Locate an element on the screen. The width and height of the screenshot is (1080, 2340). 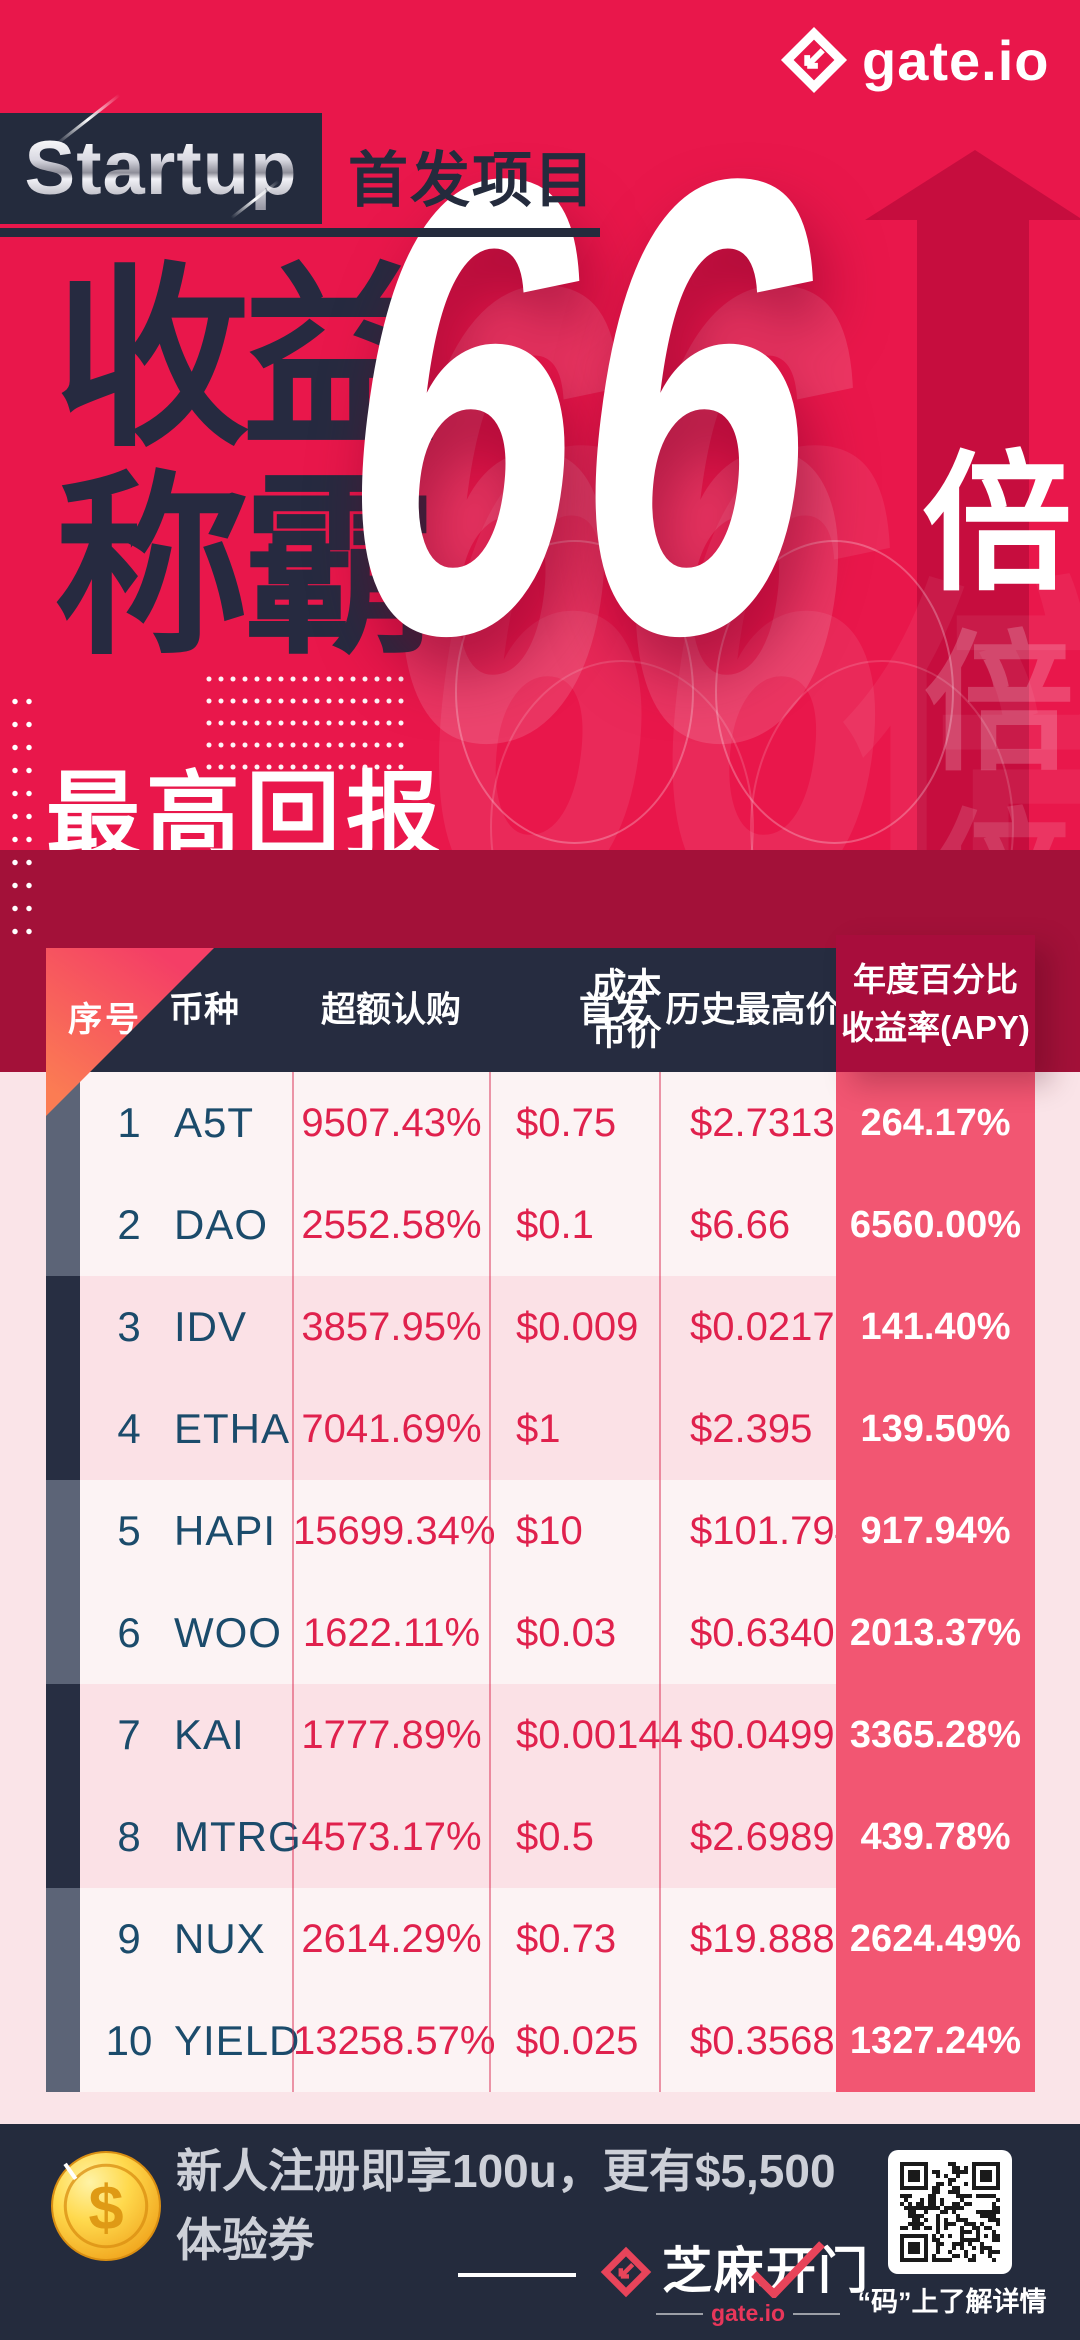
table-header: 币种 超额认购 首发 成本币价 历史最高价 is located at coordinates (443, 1010).